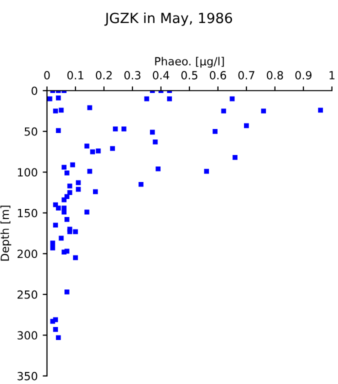  Describe the element at coordinates (303, 75) in the screenshot. I see `x-tick-label: 0.9` at that location.